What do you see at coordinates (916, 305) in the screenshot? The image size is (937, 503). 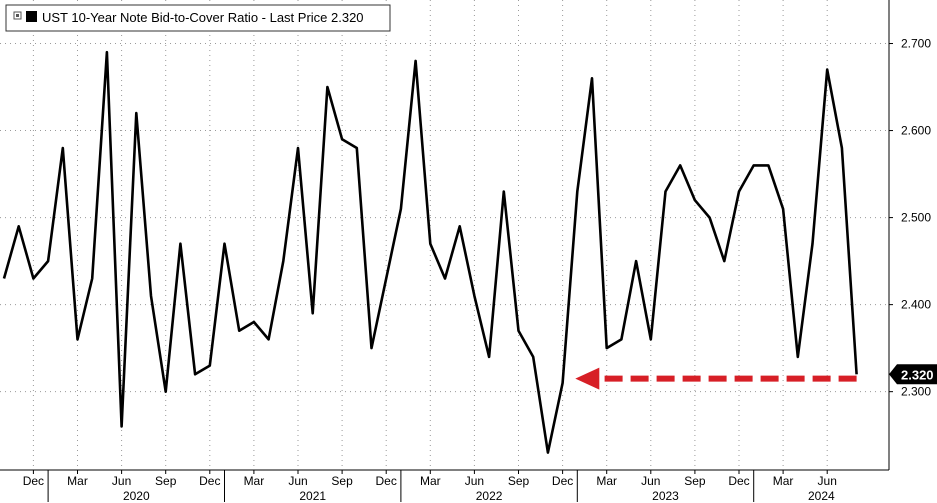 I see `y-tick-label: 2.400` at bounding box center [916, 305].